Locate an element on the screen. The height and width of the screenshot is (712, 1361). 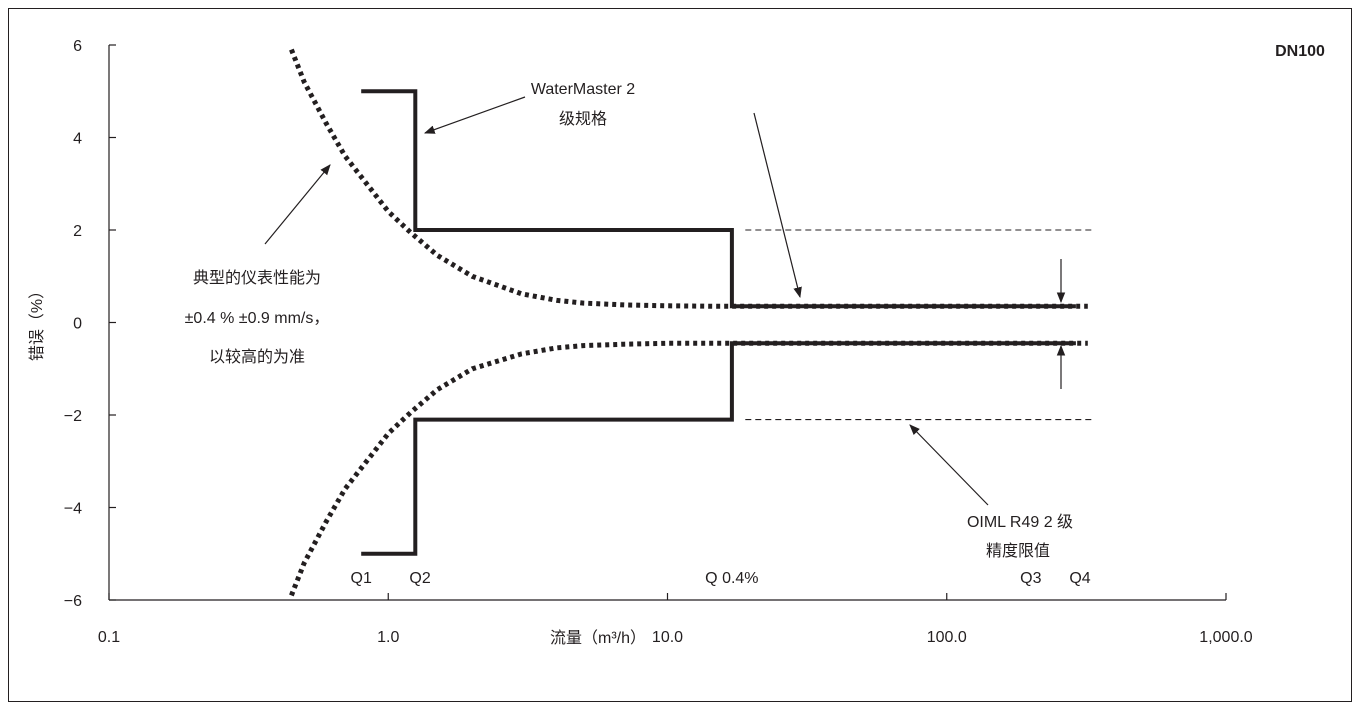
spec-arrow is located at coordinates (474, 115).